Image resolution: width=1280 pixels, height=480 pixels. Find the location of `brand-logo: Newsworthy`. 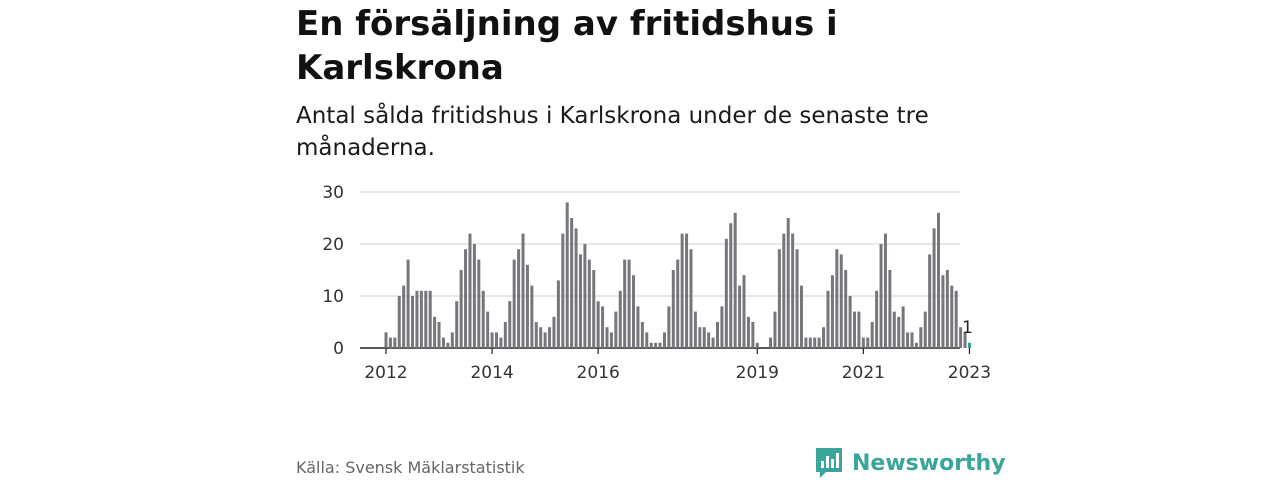

brand-logo: Newsworthy is located at coordinates (910, 463).